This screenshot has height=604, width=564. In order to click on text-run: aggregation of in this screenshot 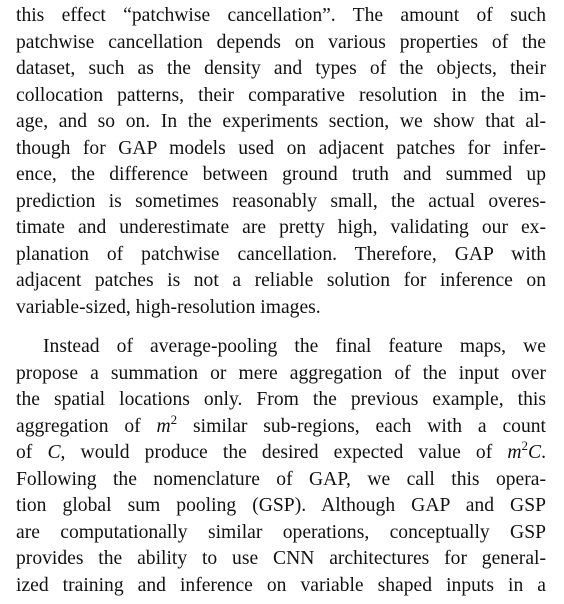, I will do `click(86, 426)`.